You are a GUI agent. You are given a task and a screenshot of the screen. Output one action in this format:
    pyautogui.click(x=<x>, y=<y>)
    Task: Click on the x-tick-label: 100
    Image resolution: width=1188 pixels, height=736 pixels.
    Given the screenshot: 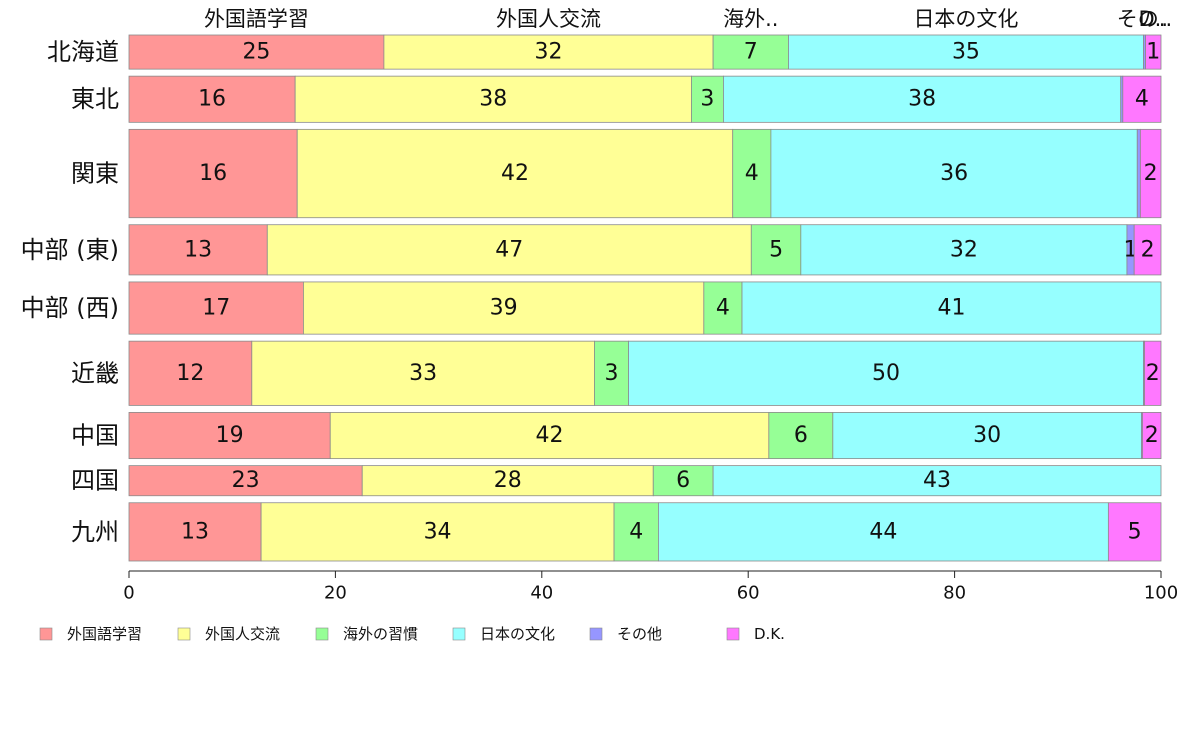 What is the action you would take?
    pyautogui.click(x=1161, y=593)
    